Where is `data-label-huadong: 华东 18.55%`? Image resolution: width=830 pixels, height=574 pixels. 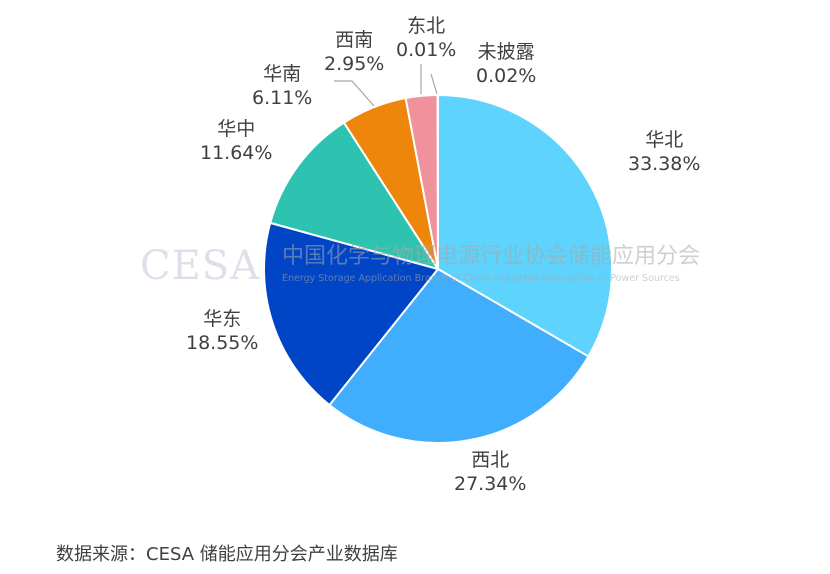 data-label-huadong: 华东 18.55% is located at coordinates (222, 331).